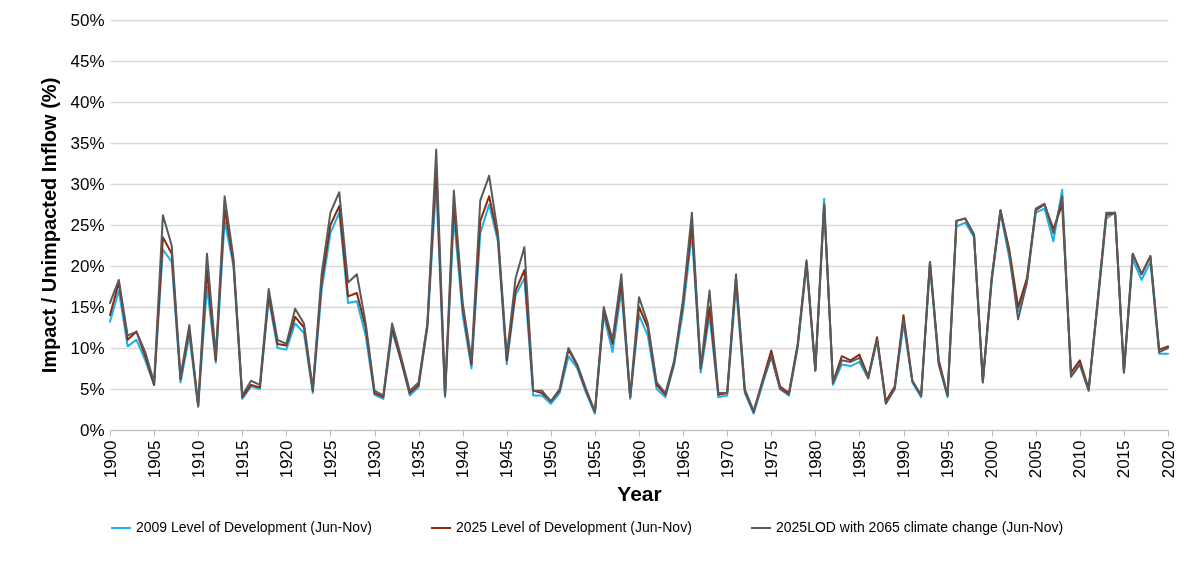 This screenshot has width=1185, height=561. Describe the element at coordinates (683, 459) in the screenshot. I see `x-tick-label: 1965` at that location.